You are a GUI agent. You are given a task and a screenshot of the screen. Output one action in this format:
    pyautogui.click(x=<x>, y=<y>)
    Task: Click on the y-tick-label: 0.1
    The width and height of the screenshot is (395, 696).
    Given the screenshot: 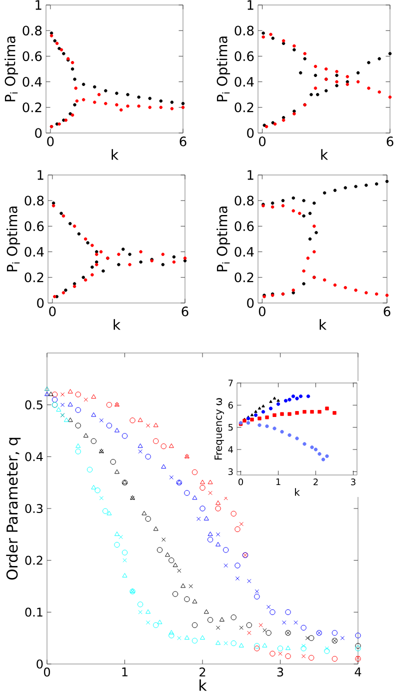 What is the action you would take?
    pyautogui.click(x=33, y=612)
    